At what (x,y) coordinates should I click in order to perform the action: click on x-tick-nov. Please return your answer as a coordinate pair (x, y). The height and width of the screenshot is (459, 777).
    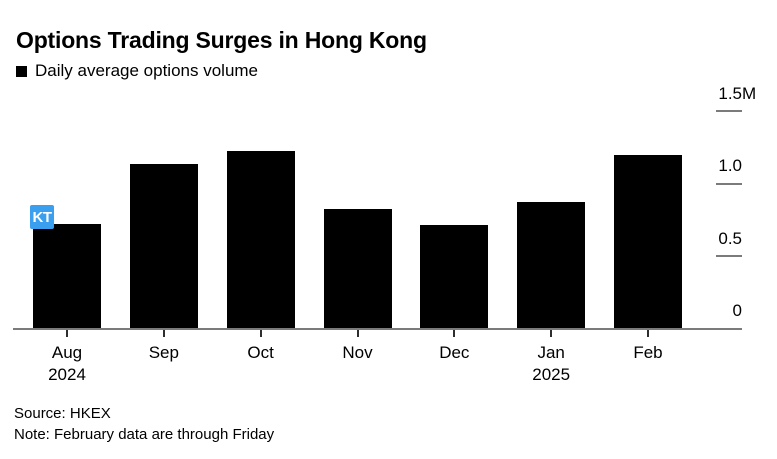
    Looking at the image, I should click on (357, 333).